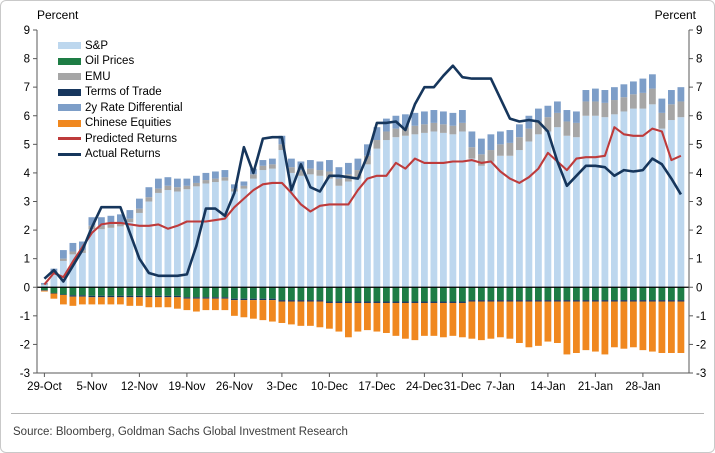  I want to click on left-axis-tick-label: 9, so click(27, 31).